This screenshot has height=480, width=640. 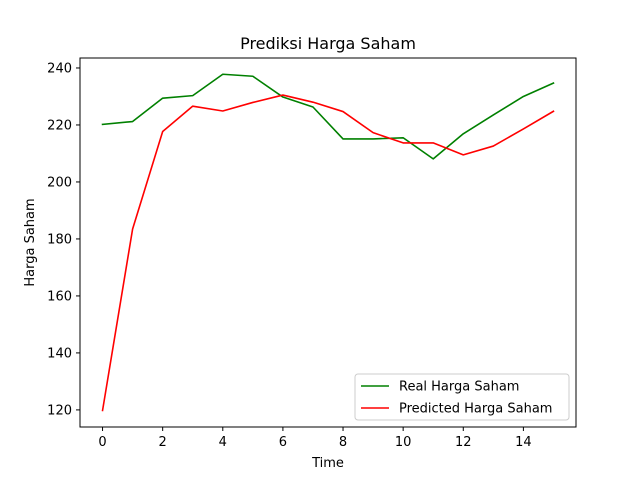 I want to click on x-axis-label: Time, so click(x=327, y=463).